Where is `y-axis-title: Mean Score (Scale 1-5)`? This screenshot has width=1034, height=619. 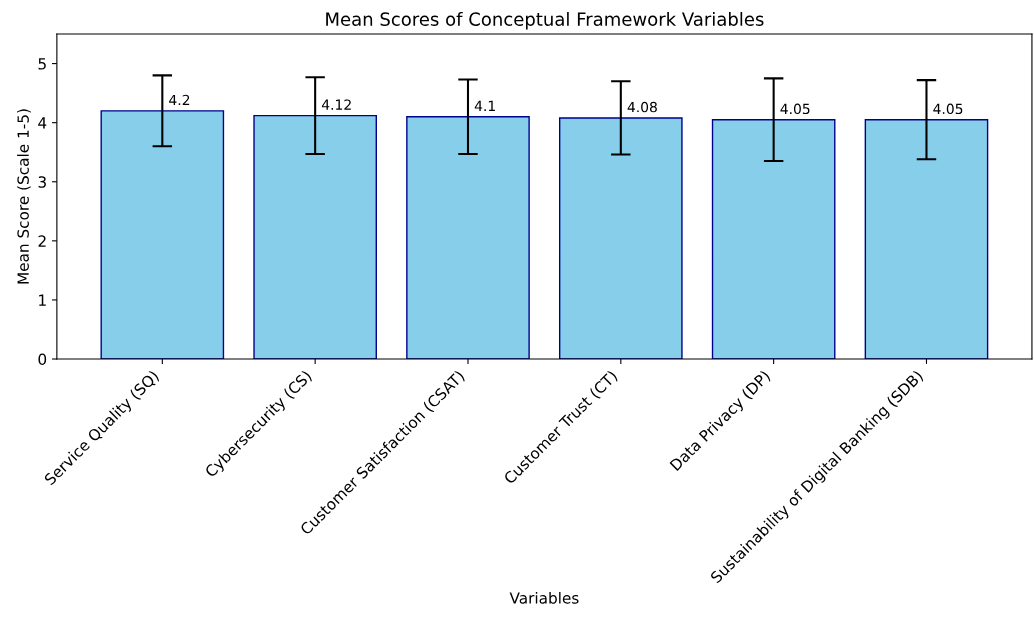
y-axis-title: Mean Score (Scale 1-5) is located at coordinates (24, 196).